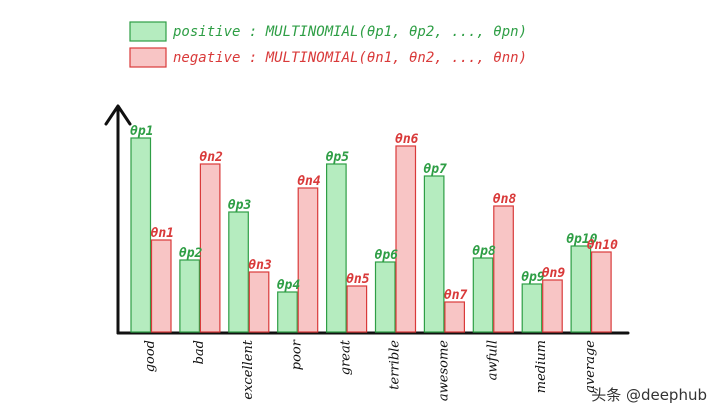 This screenshot has height=417, width=720. What do you see at coordinates (211, 157) in the screenshot?
I see `bar-label-negative-bad: θn2` at bounding box center [211, 157].